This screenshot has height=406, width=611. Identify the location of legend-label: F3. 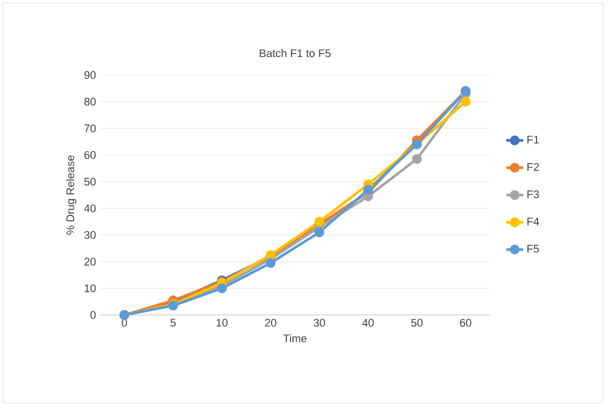
(533, 194).